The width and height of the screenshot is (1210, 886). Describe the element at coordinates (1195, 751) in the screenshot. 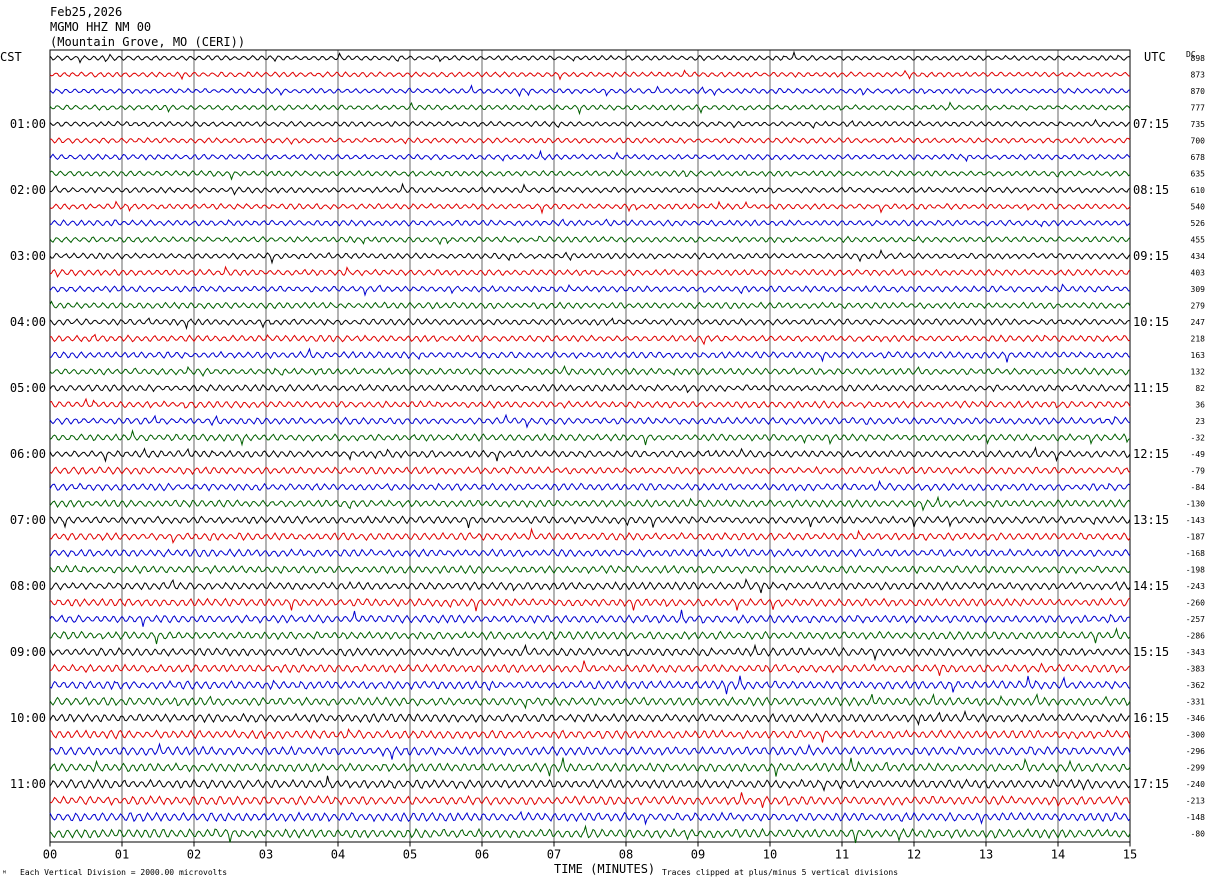

I see `dc-offset-label: -296` at that location.